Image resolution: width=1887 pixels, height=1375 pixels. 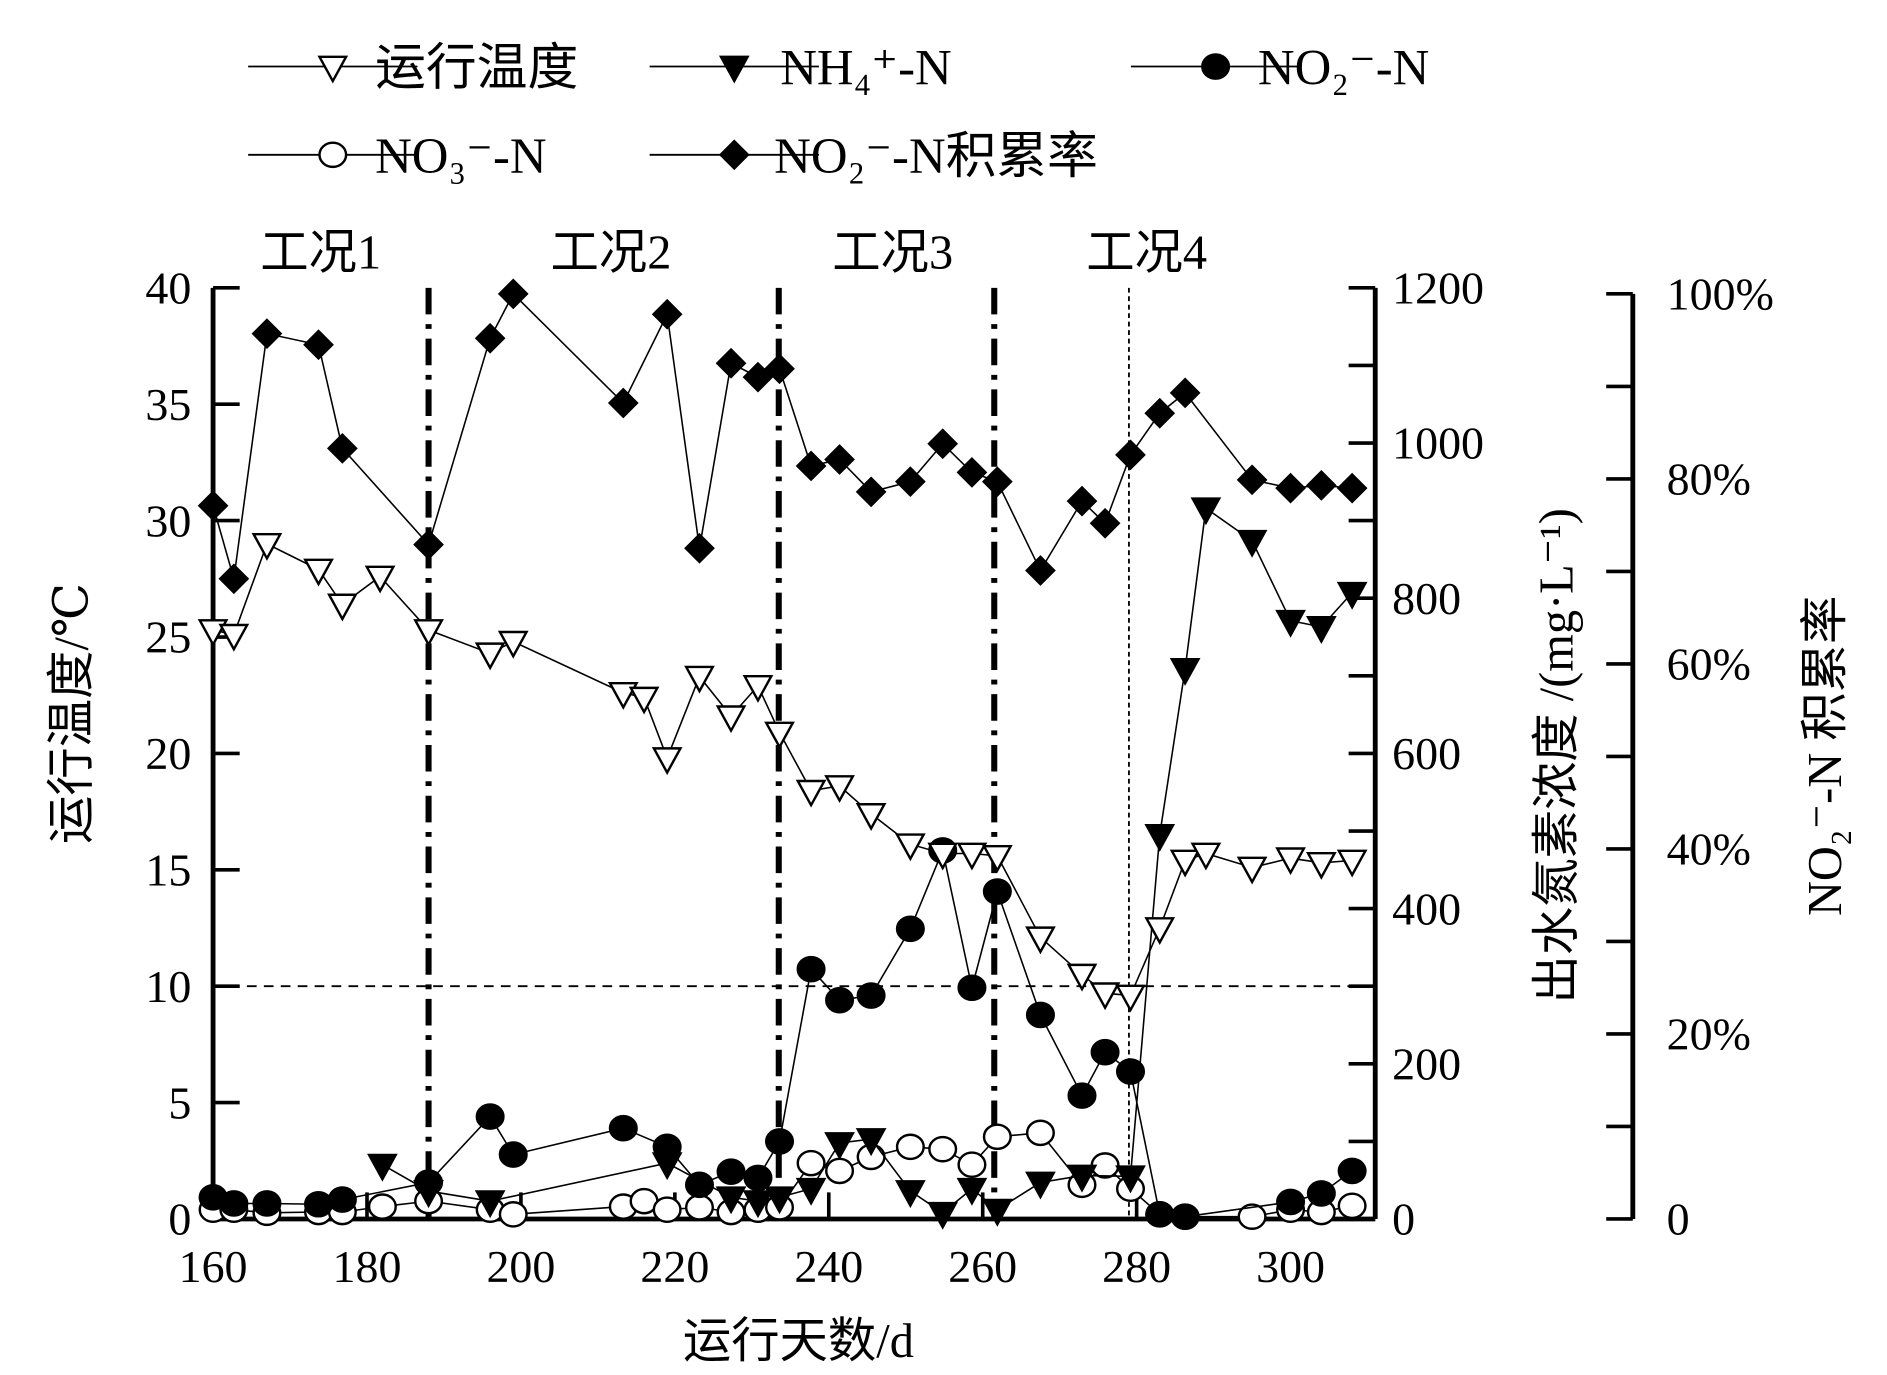 What do you see at coordinates (1709, 1034) in the screenshot?
I see `y-right2-tick-label: 20%` at bounding box center [1709, 1034].